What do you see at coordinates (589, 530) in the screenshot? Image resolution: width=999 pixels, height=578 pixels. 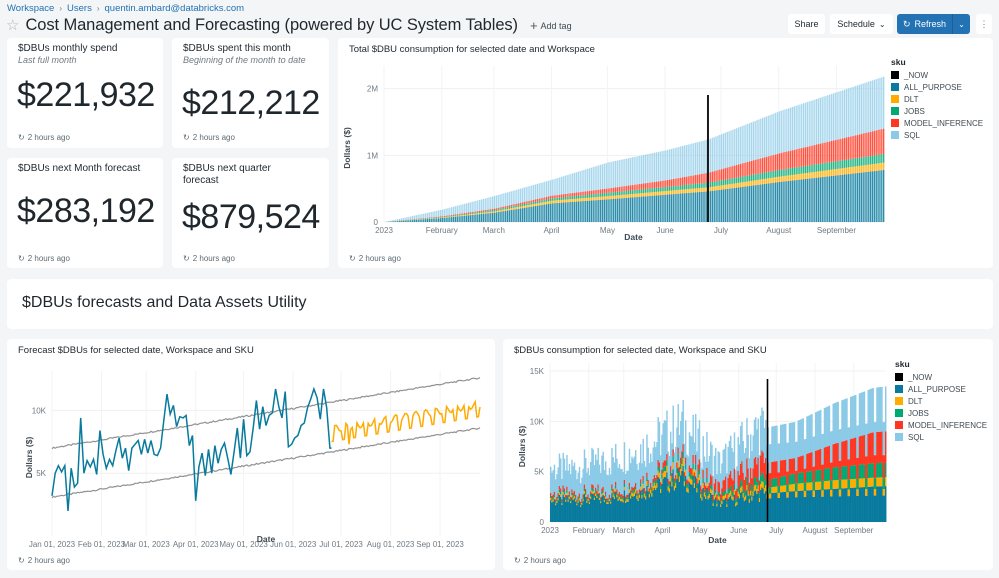 I see `x-tick-label: February` at bounding box center [589, 530].